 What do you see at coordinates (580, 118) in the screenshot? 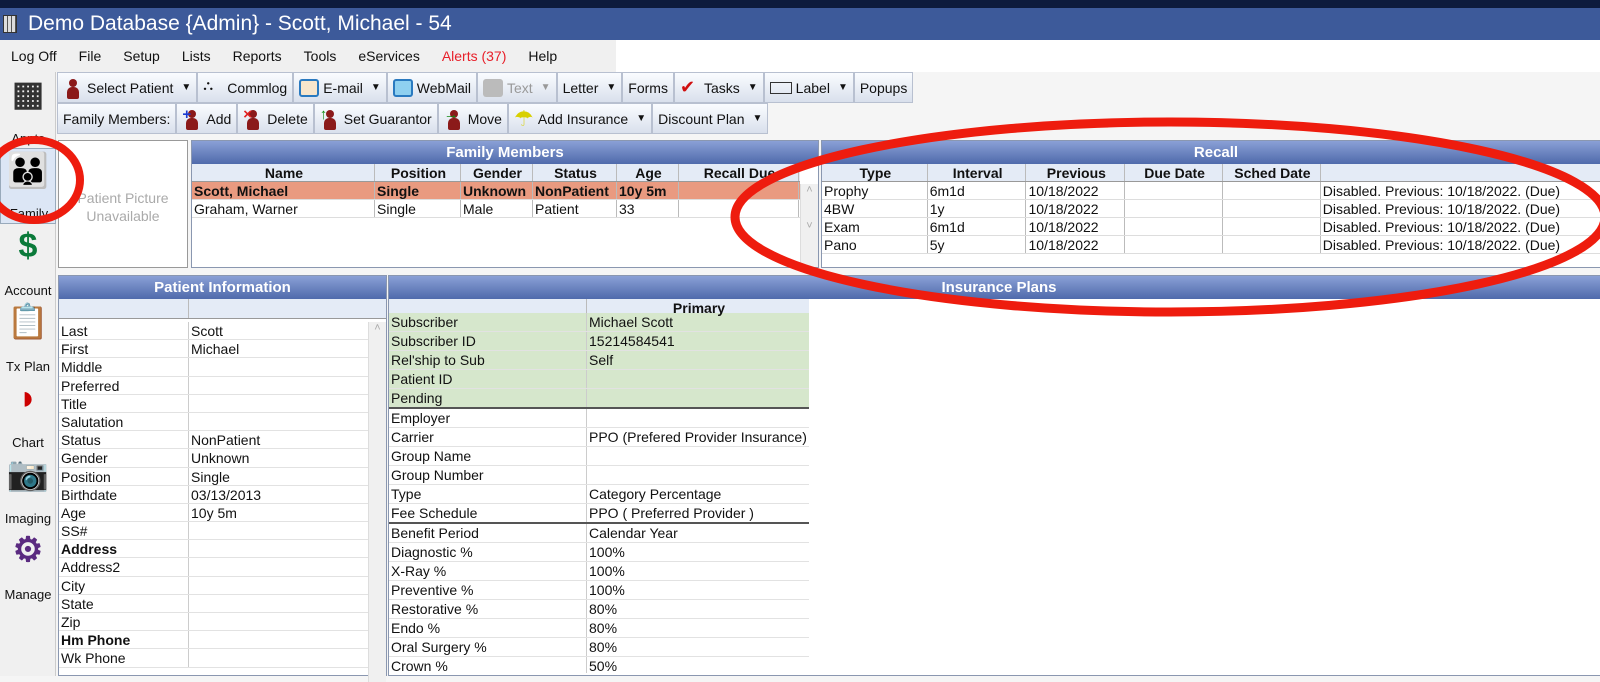
I see `add-insurance-button: ☂ Add Insurance ▼` at bounding box center [580, 118].